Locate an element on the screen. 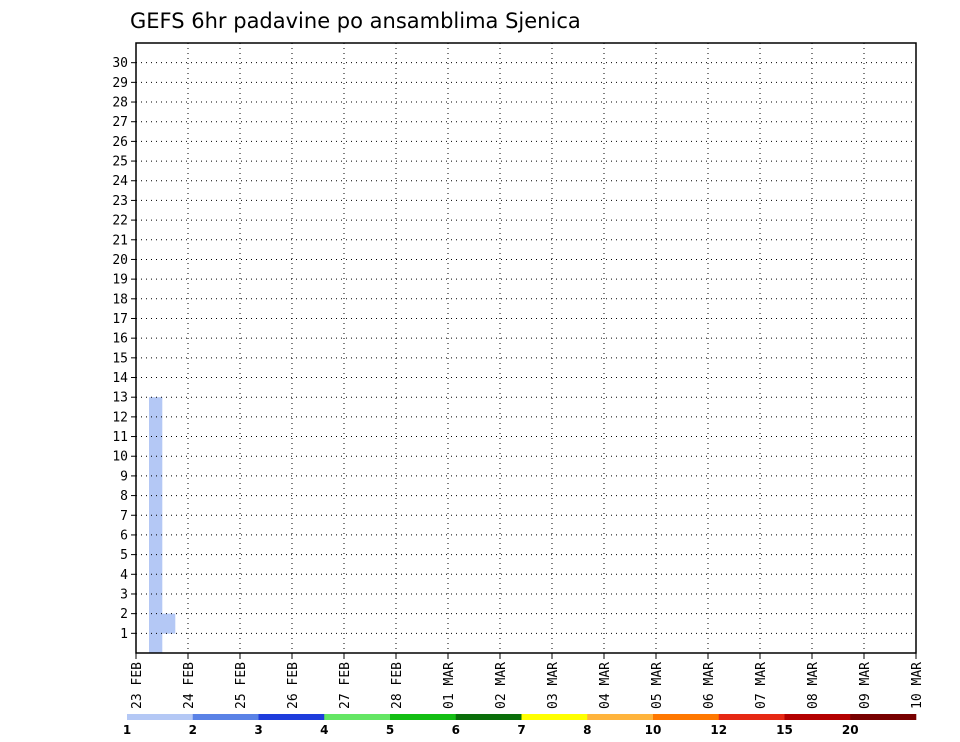  x-tick-label: 05 MAR is located at coordinates (657, 685).